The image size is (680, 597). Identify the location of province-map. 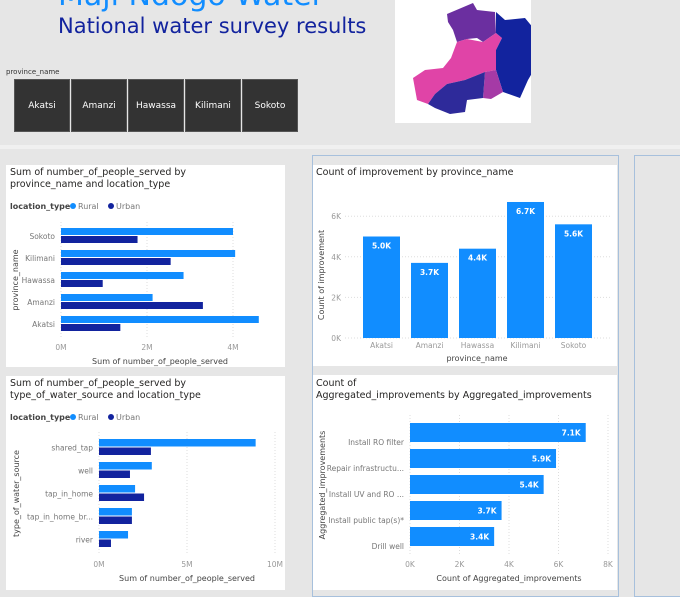
(467, 61).